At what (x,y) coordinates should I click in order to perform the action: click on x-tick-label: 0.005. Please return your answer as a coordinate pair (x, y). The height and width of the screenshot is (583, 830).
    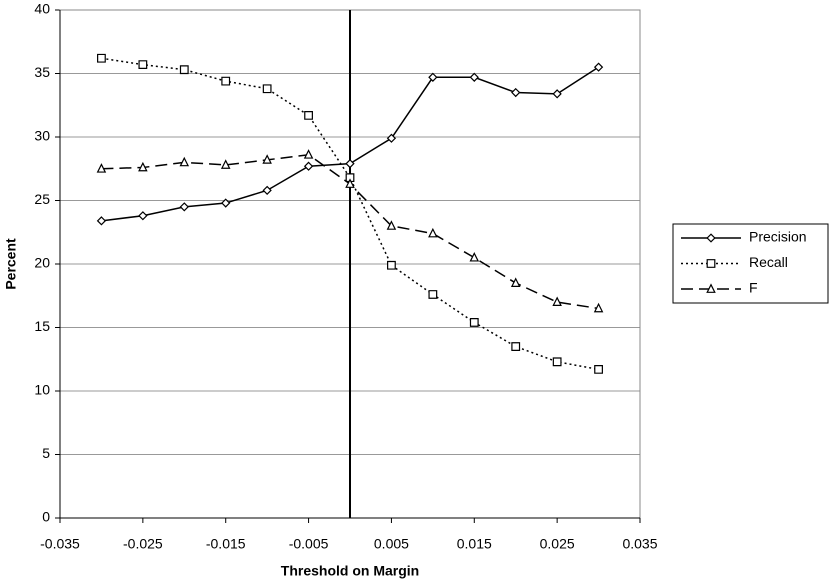
    Looking at the image, I should click on (391, 544).